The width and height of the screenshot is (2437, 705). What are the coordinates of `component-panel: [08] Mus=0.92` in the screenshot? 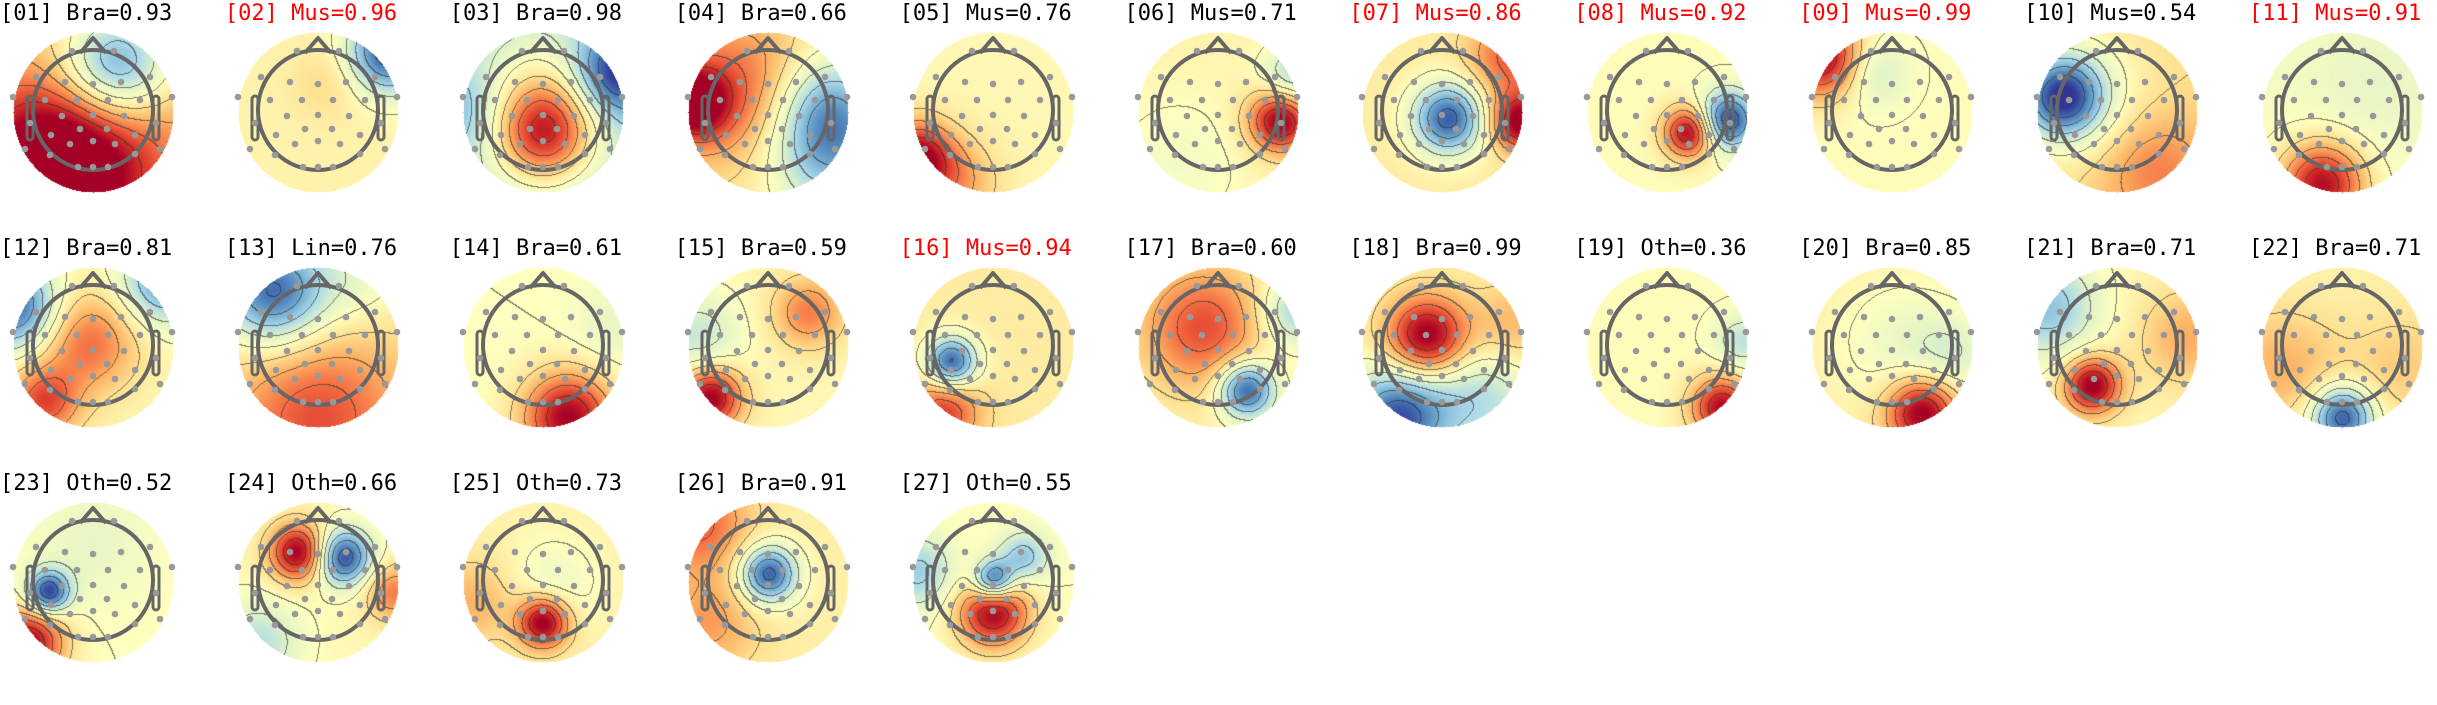 It's located at (1686, 117).